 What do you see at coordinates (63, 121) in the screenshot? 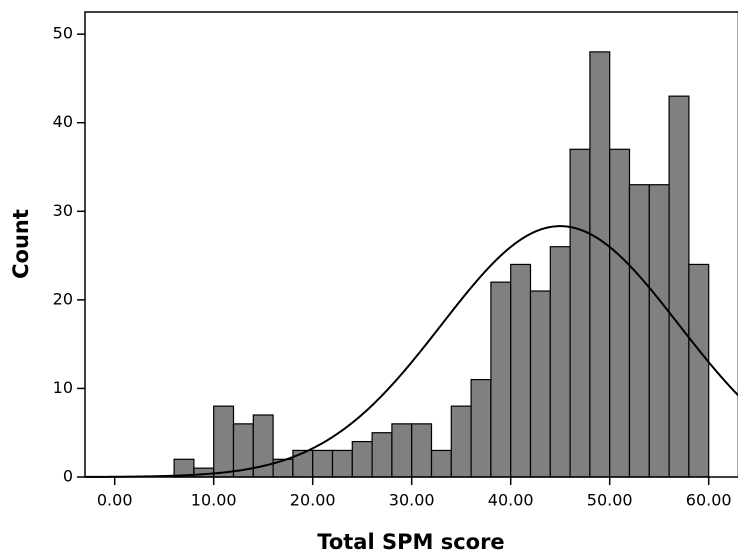
I see `y-tick-label: 40` at bounding box center [63, 121].